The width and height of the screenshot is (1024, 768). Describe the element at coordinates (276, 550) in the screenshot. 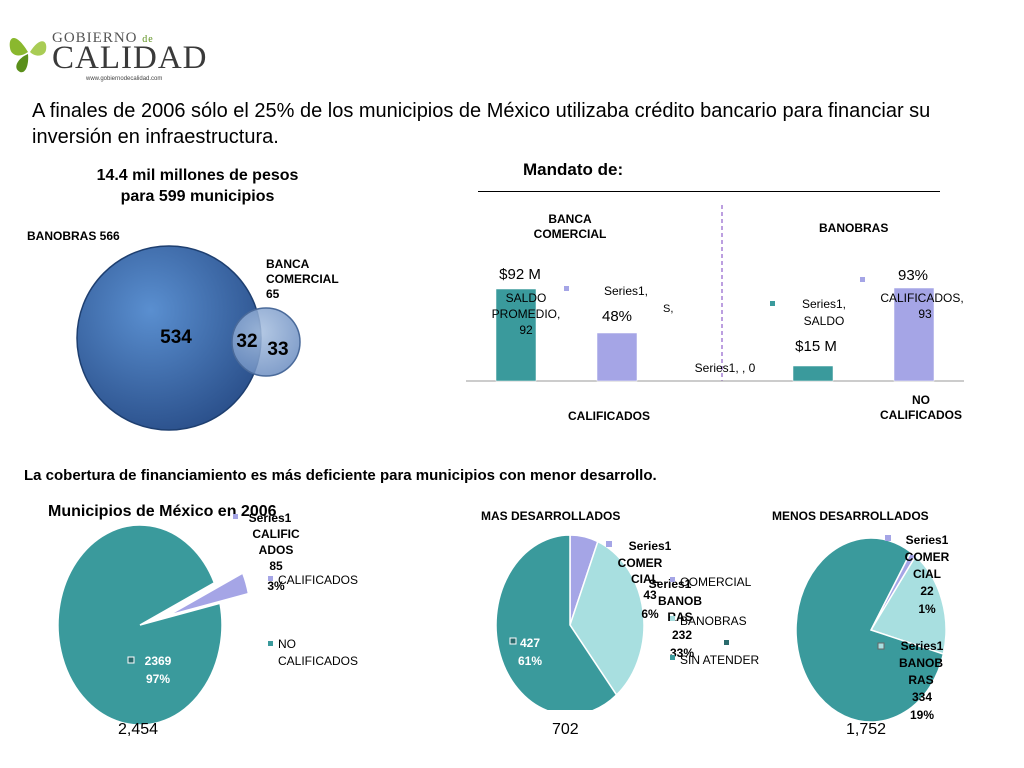

I see `pie-mexico-lbl-l3: ADOS` at that location.